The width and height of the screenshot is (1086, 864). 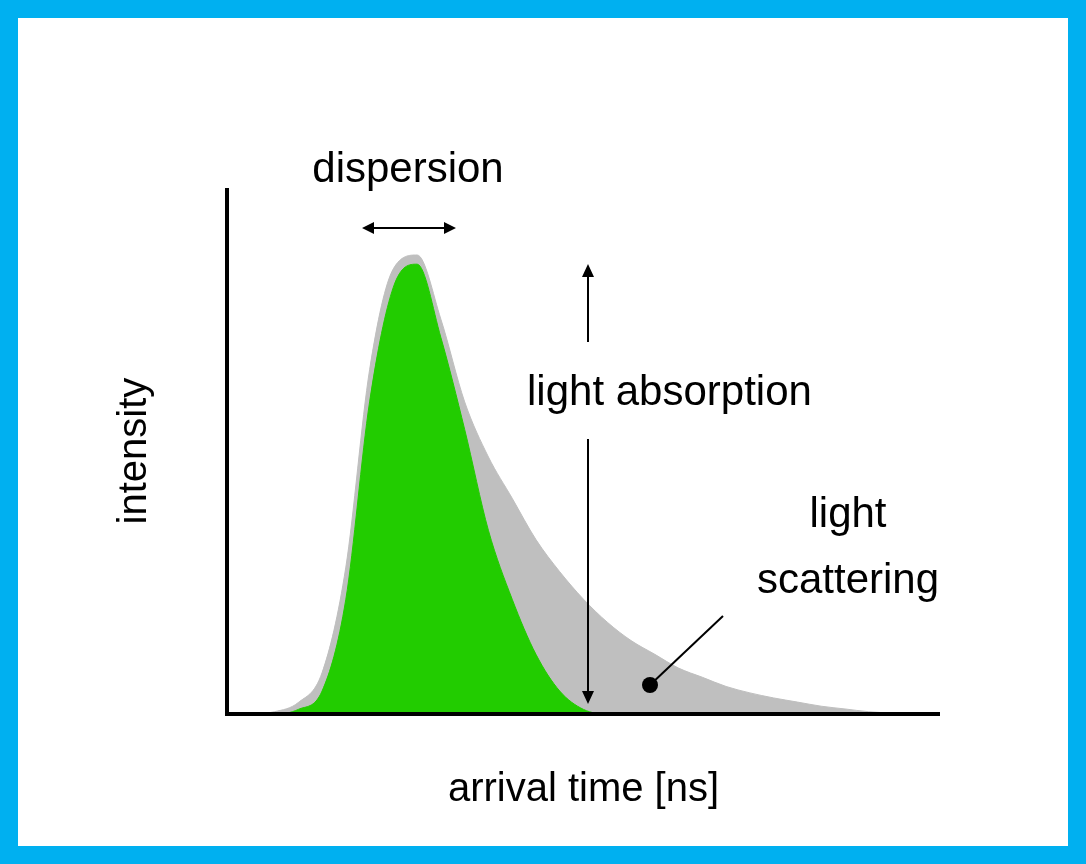 I want to click on x-axis-title: arrival time [ns], so click(x=583, y=787).